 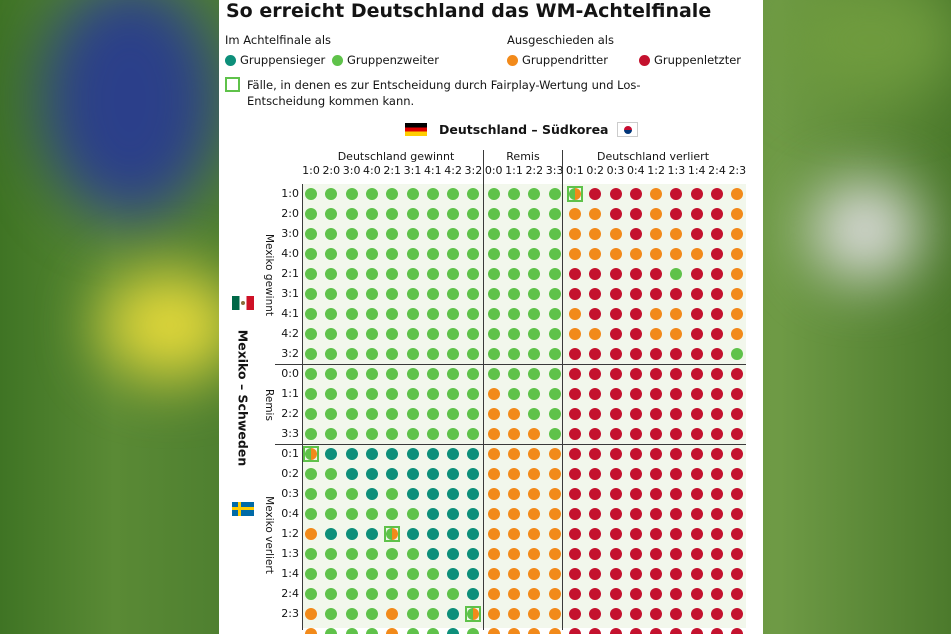 I want to click on legend-dot-icon, so click(x=337, y=60).